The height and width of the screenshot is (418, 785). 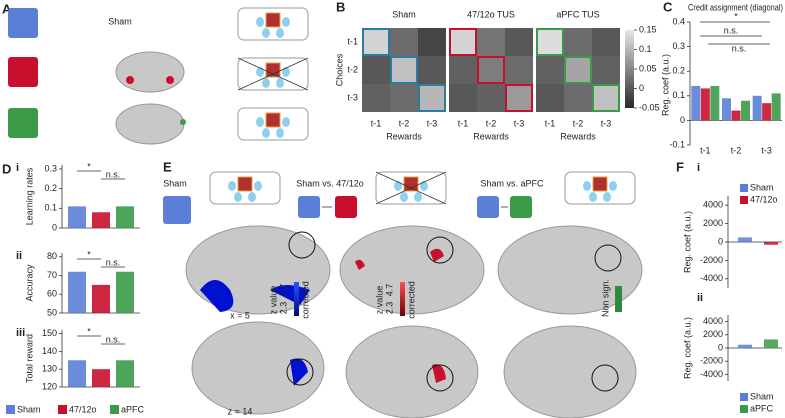 What do you see at coordinates (641, 88) in the screenshot?
I see `colorbar-tick: 0` at bounding box center [641, 88].